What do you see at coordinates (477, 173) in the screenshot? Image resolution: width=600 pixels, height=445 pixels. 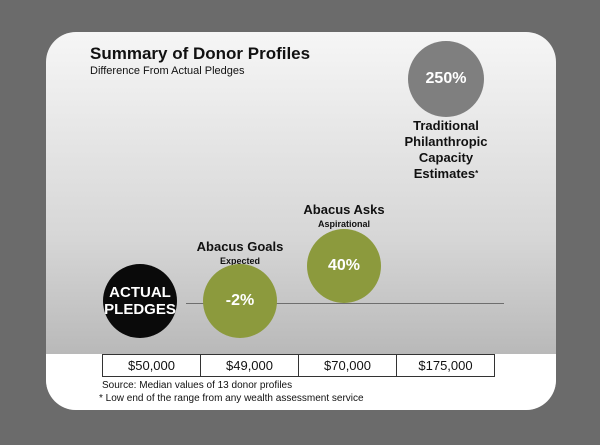 I see `trad-footnote-mark: *` at bounding box center [477, 173].